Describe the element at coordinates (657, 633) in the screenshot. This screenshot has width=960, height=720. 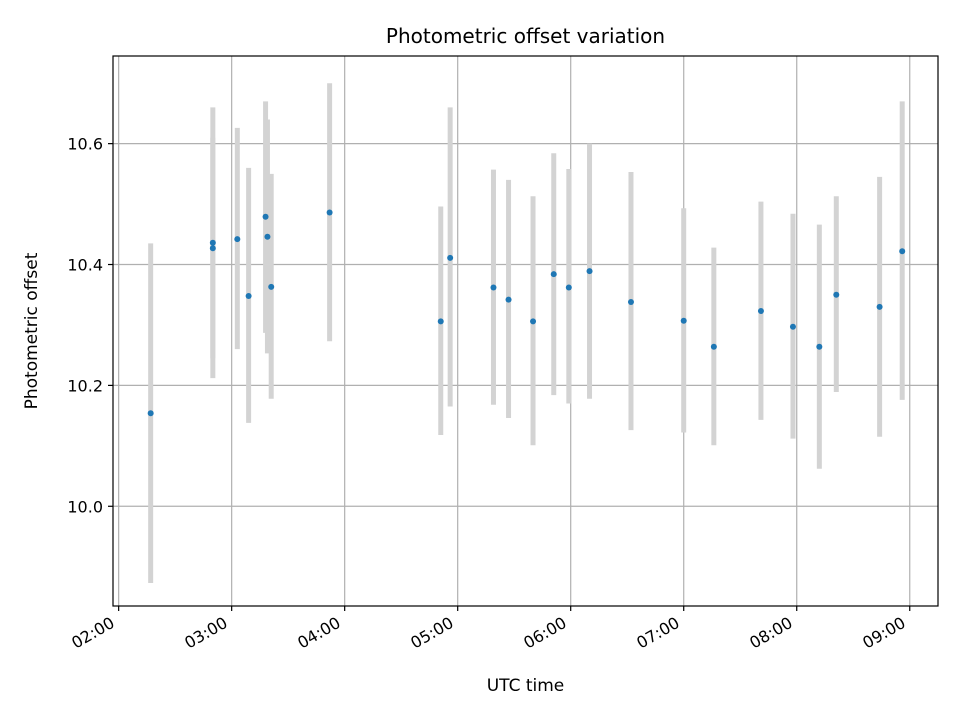
I see `x-tick-label: 07:00` at that location.